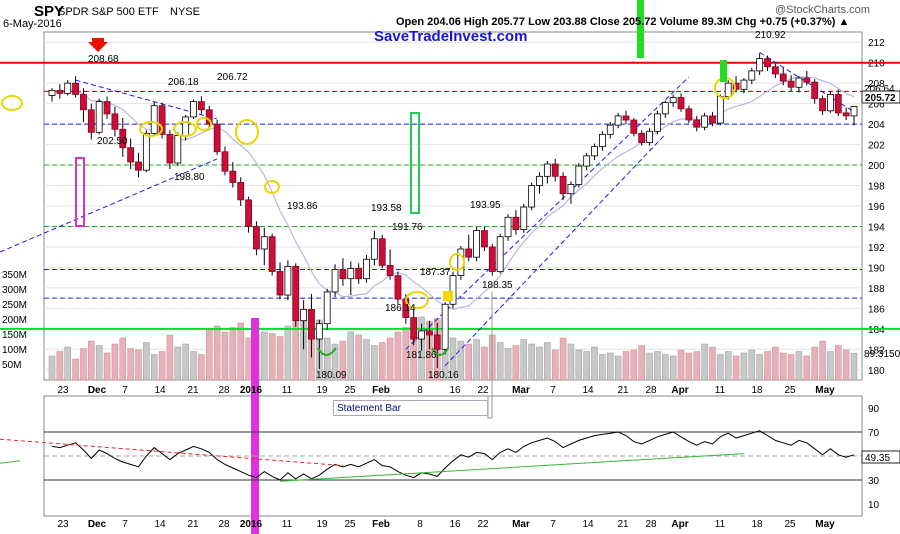 The image size is (900, 534). I want to click on highlight-circle, so click(272, 187).